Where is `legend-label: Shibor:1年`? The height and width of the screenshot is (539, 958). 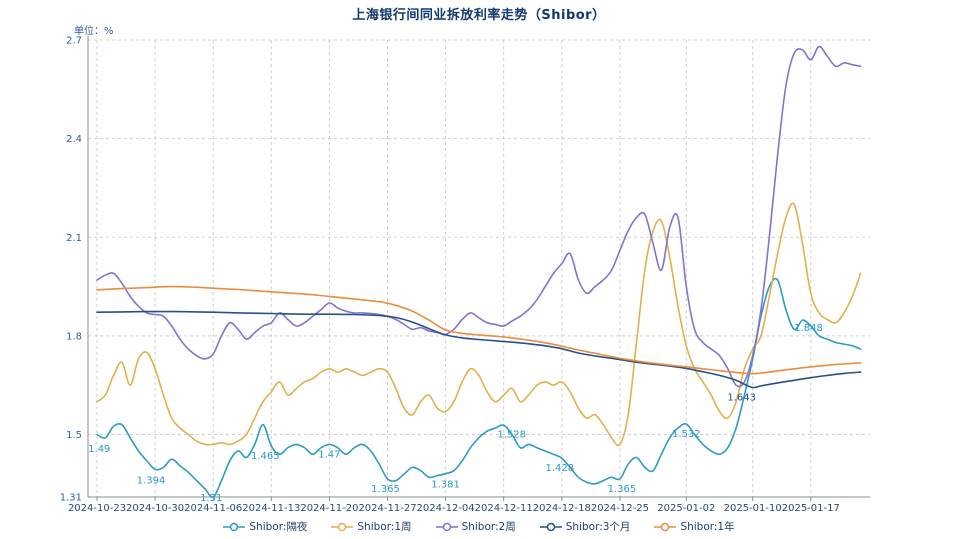
legend-label: Shibor:1年 is located at coordinates (707, 527).